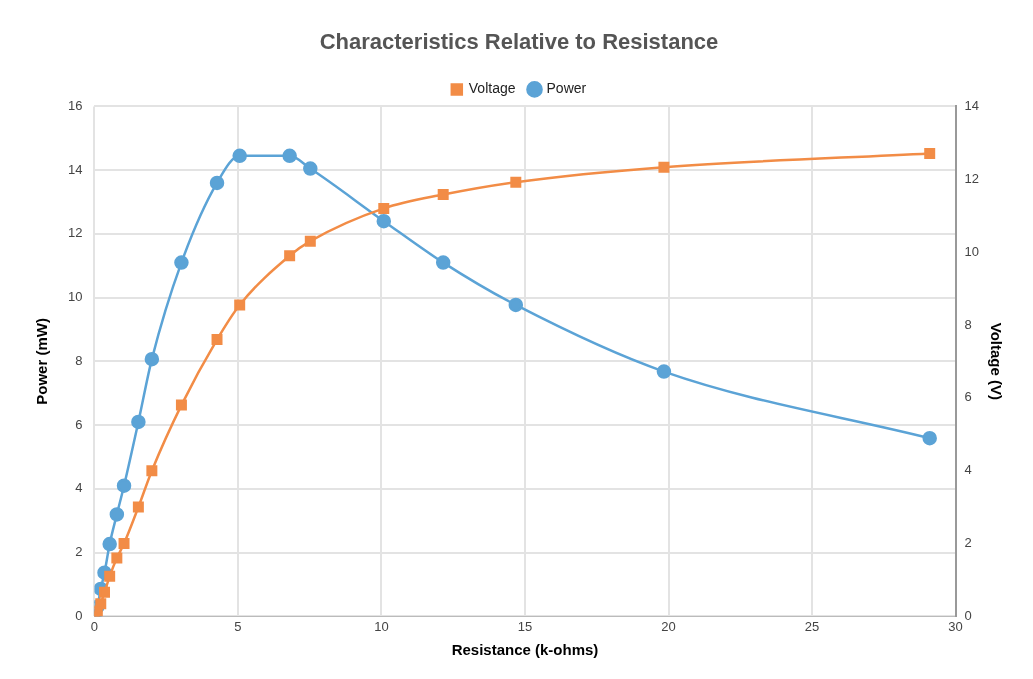 Image resolution: width=1033 pixels, height=679 pixels. I want to click on x-tick-label: 0, so click(94, 626).